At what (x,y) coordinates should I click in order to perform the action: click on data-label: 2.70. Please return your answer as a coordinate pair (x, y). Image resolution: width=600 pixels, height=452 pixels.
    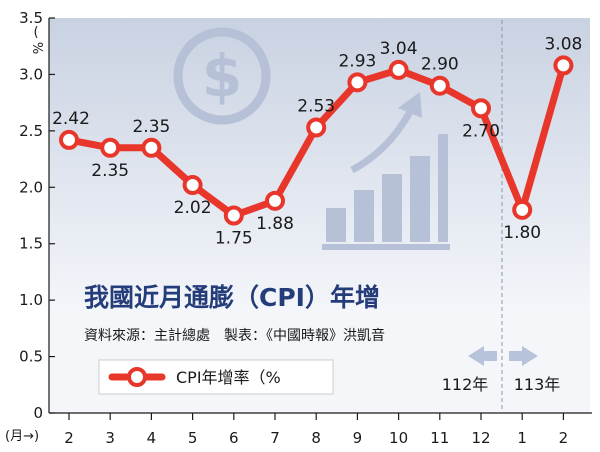
    Looking at the image, I should click on (481, 131).